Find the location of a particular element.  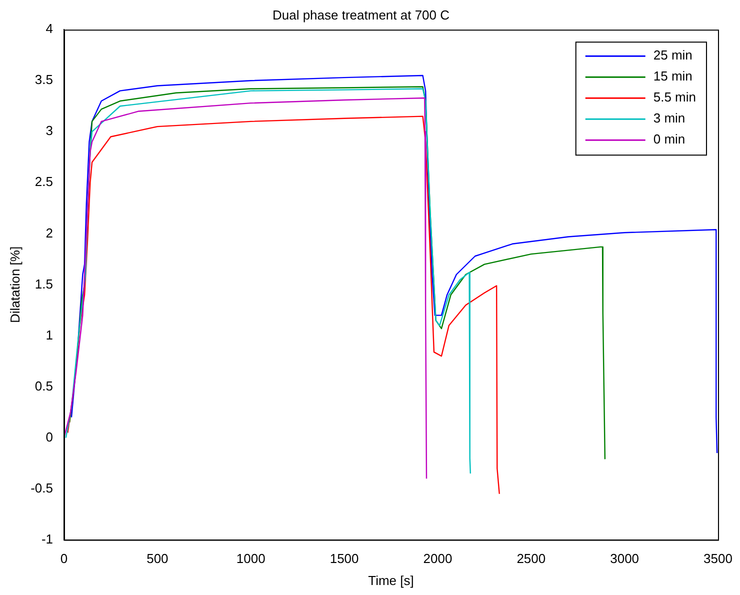

x-axis-title: Time [s] is located at coordinates (391, 580).